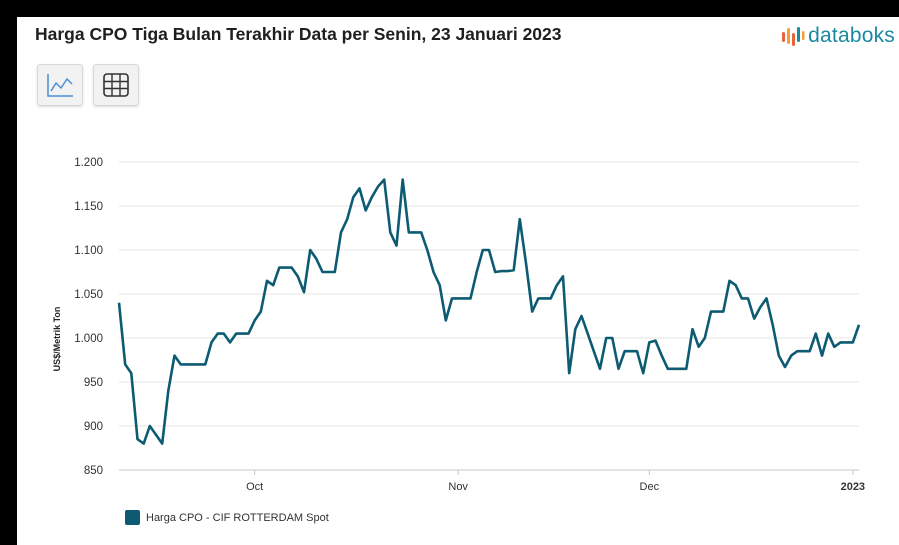  Describe the element at coordinates (60, 85) in the screenshot. I see `chart-view-button` at that location.